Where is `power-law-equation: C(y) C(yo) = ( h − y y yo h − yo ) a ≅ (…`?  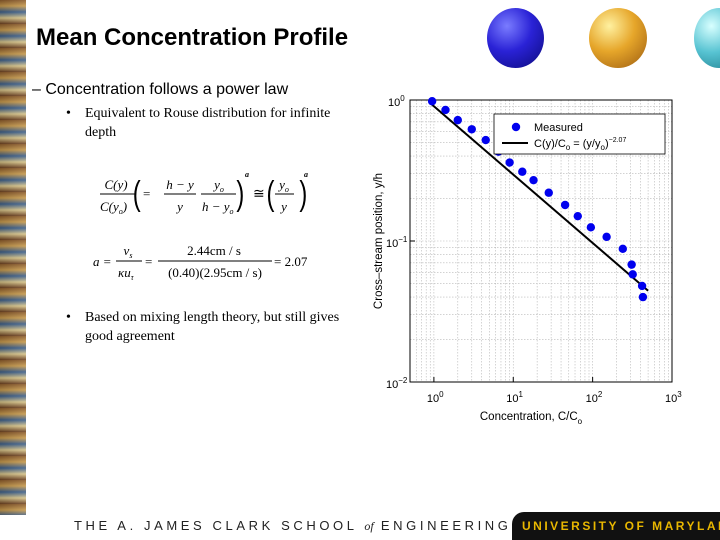
power-law-equation: C(y) C(yo) = ( h − y y yo h − yo ) a ≅ (… is located at coordinates (204, 193).